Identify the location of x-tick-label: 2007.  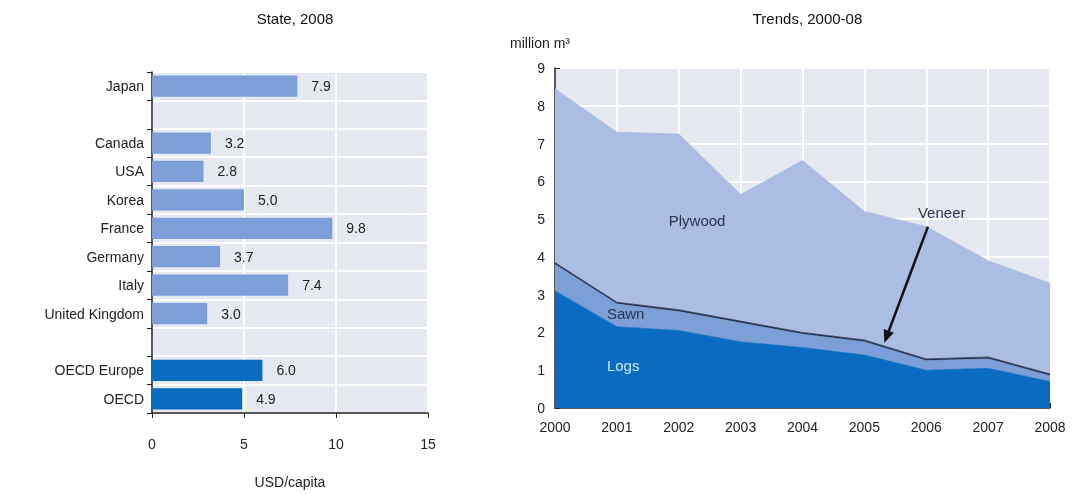
(988, 427).